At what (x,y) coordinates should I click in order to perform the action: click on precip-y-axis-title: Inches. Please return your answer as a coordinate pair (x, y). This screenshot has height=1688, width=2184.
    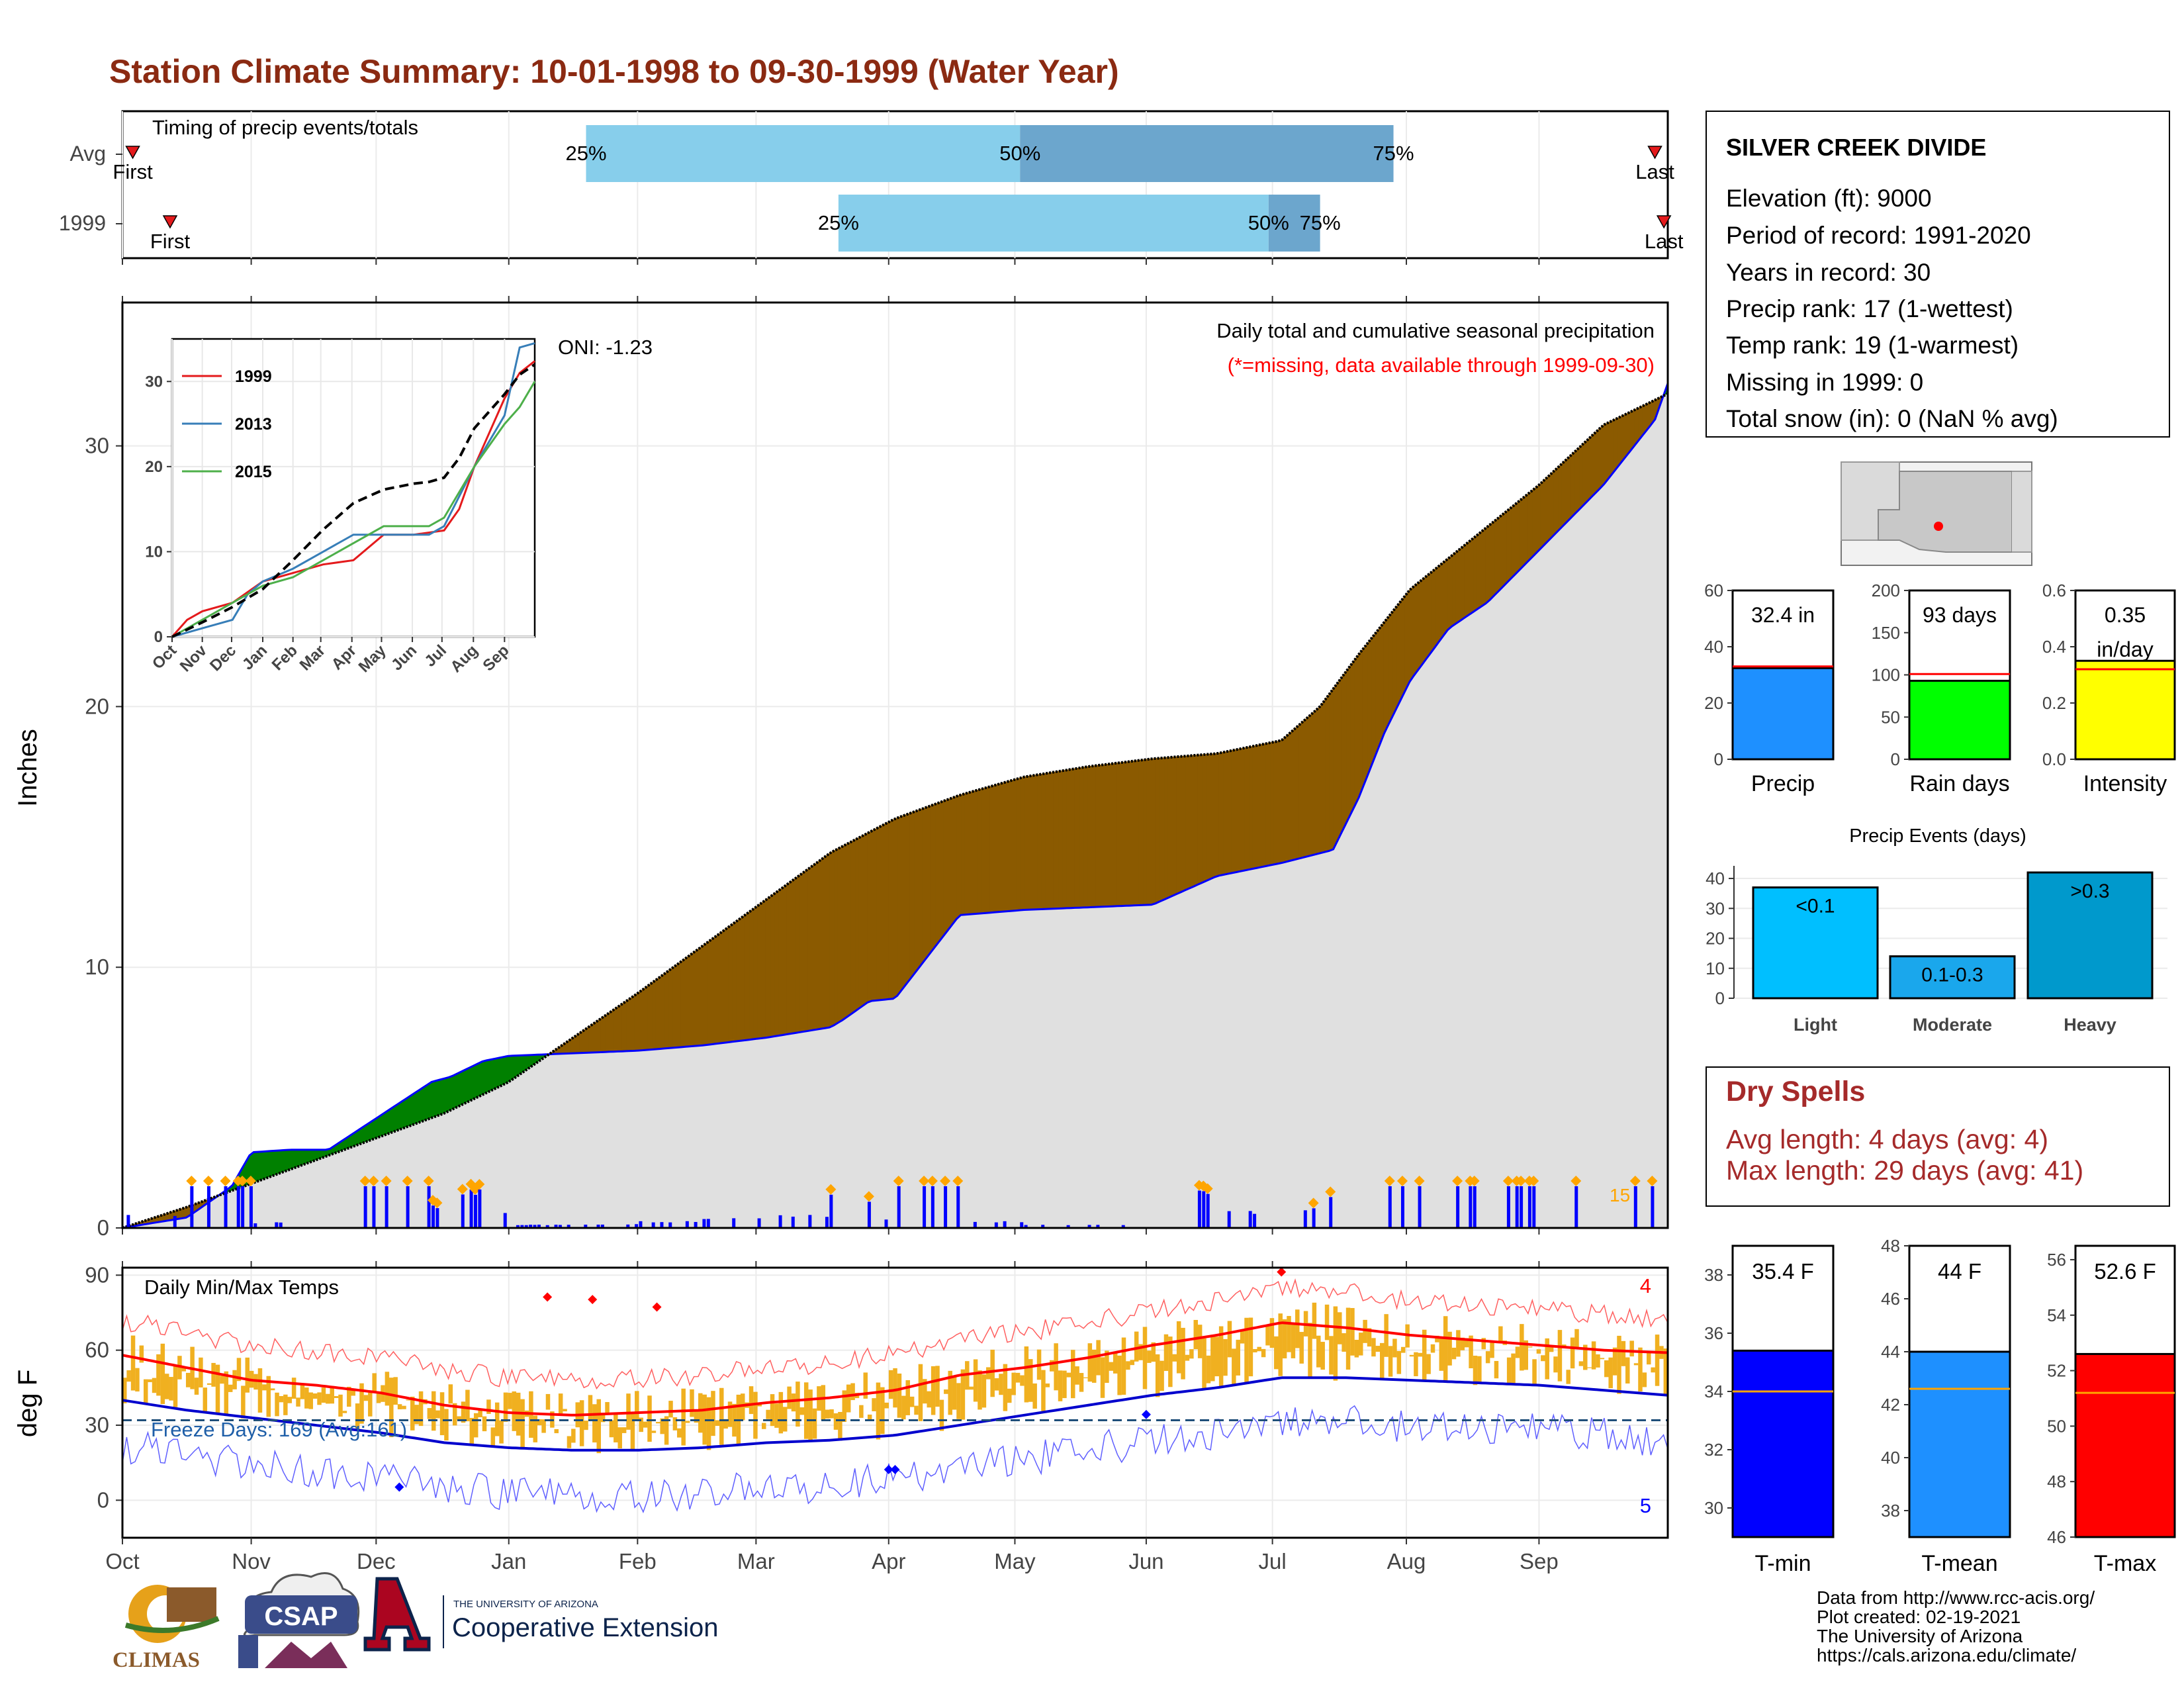
    Looking at the image, I should click on (28, 768).